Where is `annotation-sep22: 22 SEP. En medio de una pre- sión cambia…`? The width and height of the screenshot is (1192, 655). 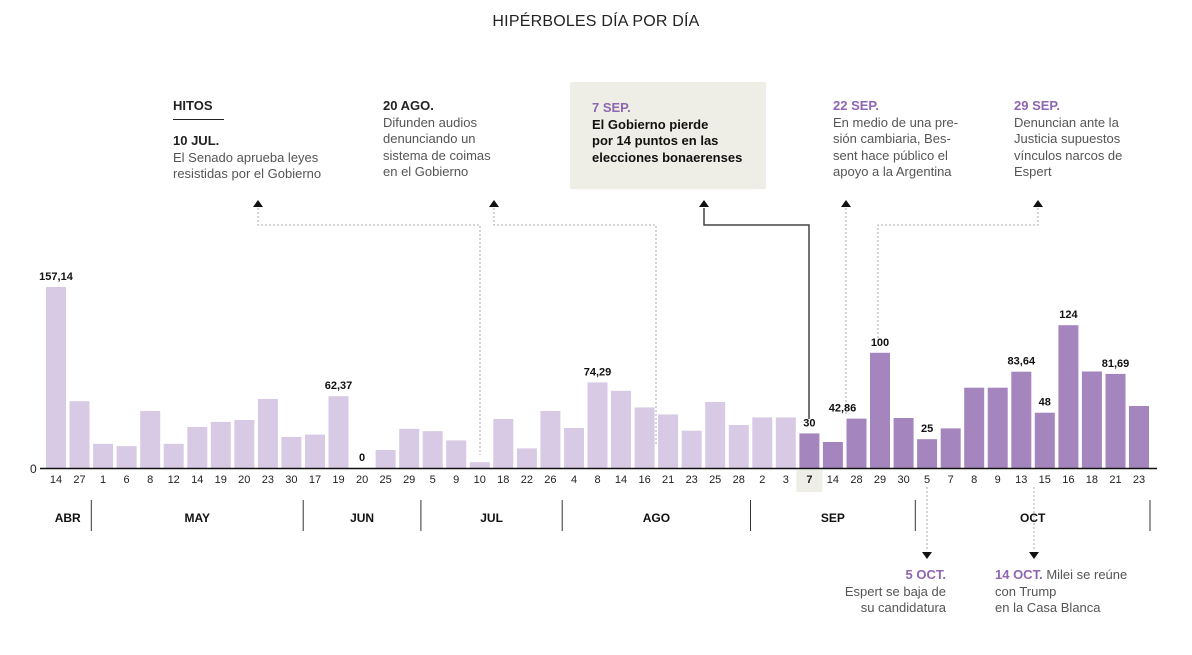 annotation-sep22: 22 SEP. En medio de una pre- sión cambia… is located at coordinates (908, 139).